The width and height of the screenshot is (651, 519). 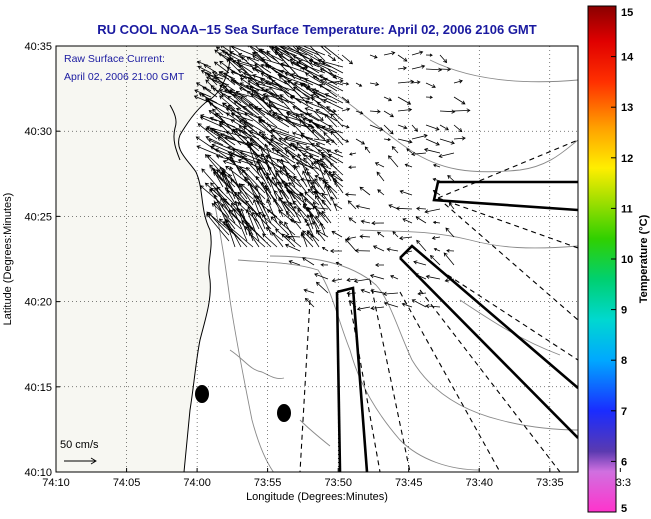 What do you see at coordinates (8, 259) in the screenshot?
I see `y-axis-label: Latitude (Degrees:Minutes)` at bounding box center [8, 259].